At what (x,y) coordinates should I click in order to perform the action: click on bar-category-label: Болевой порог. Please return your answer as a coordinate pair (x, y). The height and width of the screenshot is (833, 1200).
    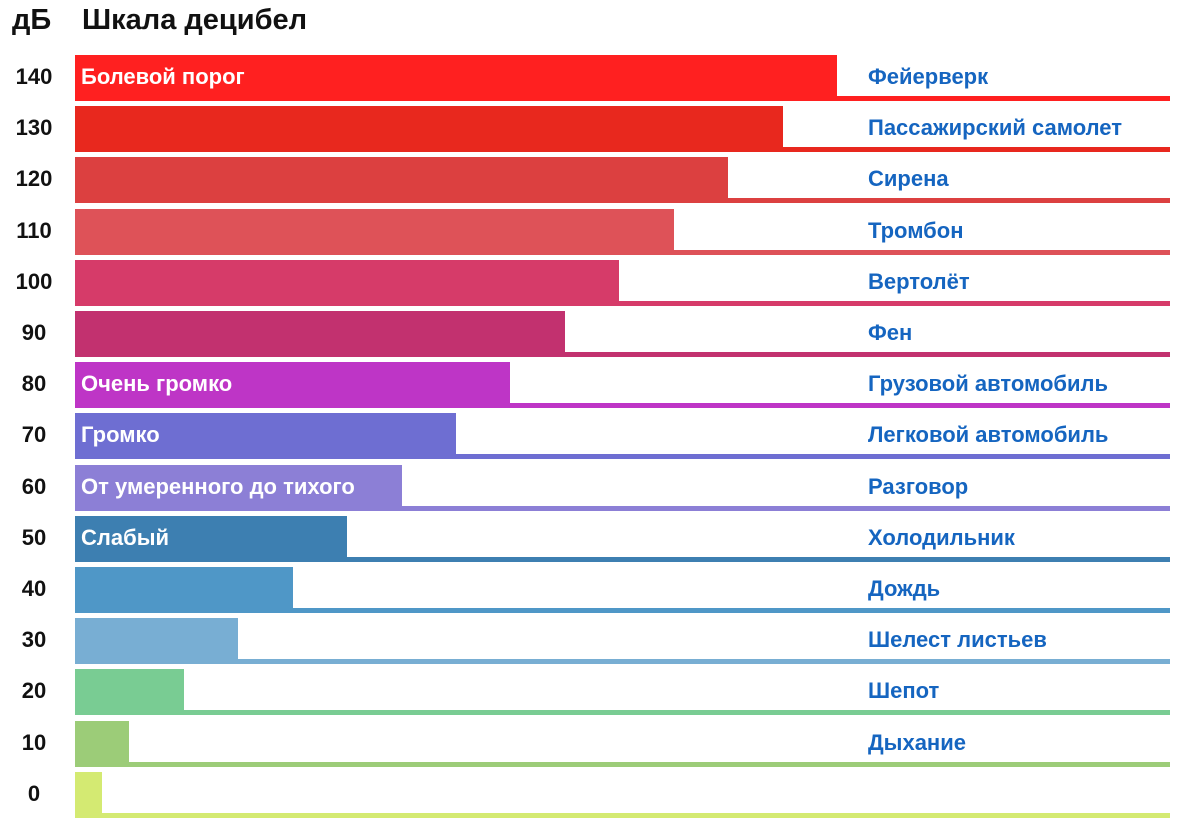
    Looking at the image, I should click on (163, 76).